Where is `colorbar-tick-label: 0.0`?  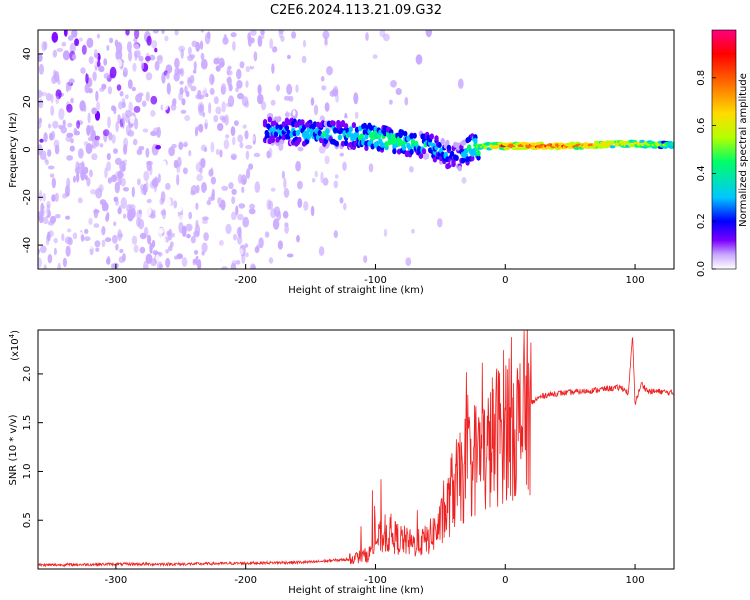
colorbar-tick-label: 0.0 is located at coordinates (701, 269).